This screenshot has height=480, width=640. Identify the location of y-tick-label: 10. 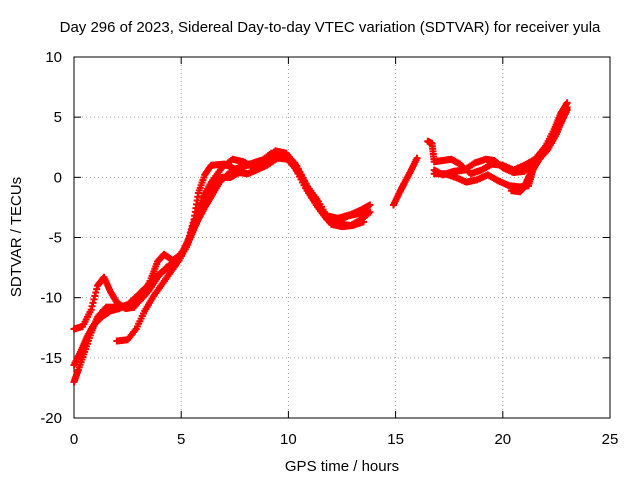
(53, 57).